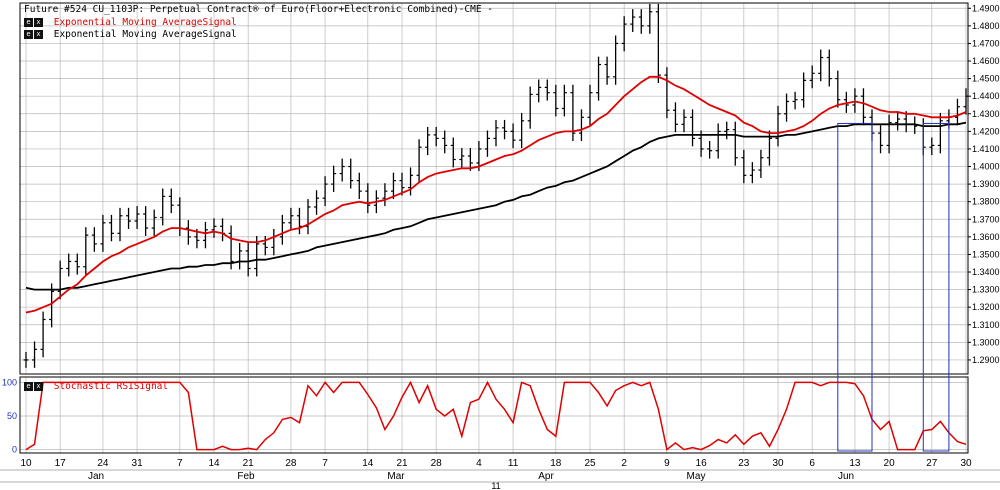  I want to click on x-tick-label: 24, so click(103, 463).